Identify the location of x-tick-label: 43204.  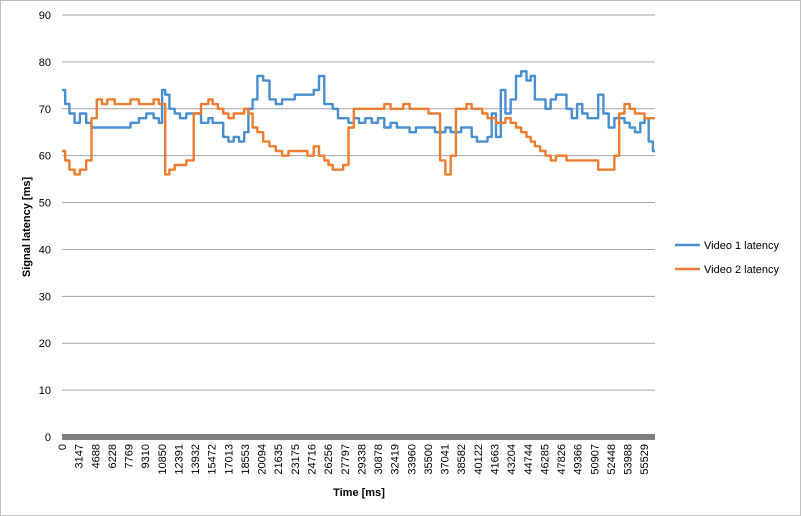
(512, 459).